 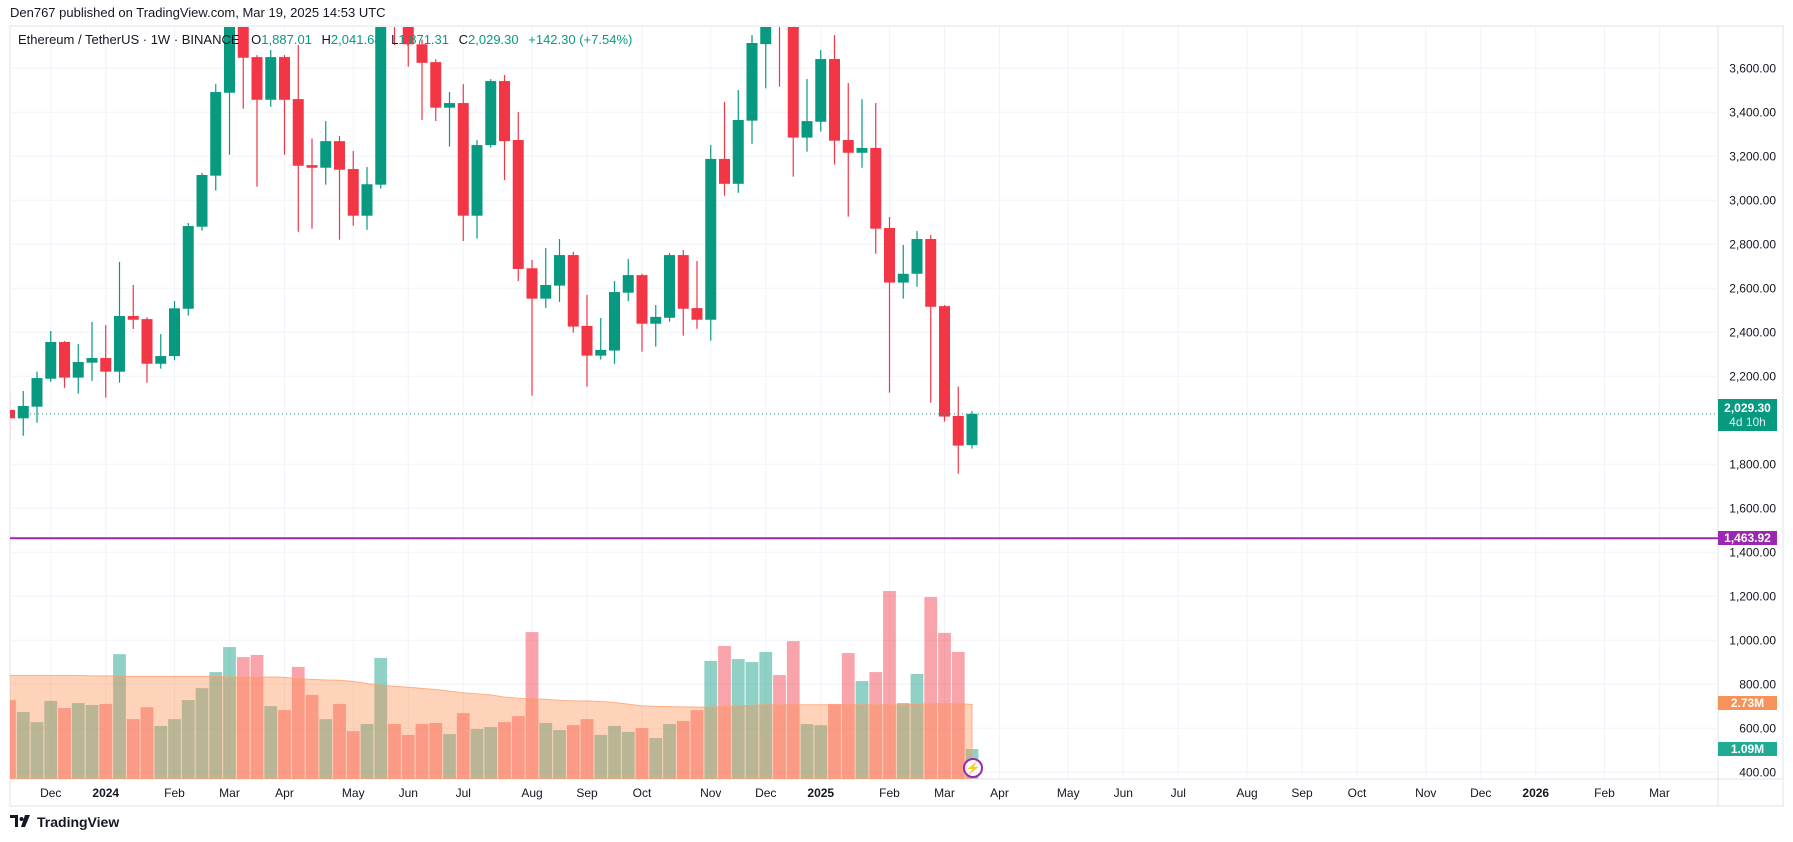 I want to click on high-label: H, so click(x=326, y=39).